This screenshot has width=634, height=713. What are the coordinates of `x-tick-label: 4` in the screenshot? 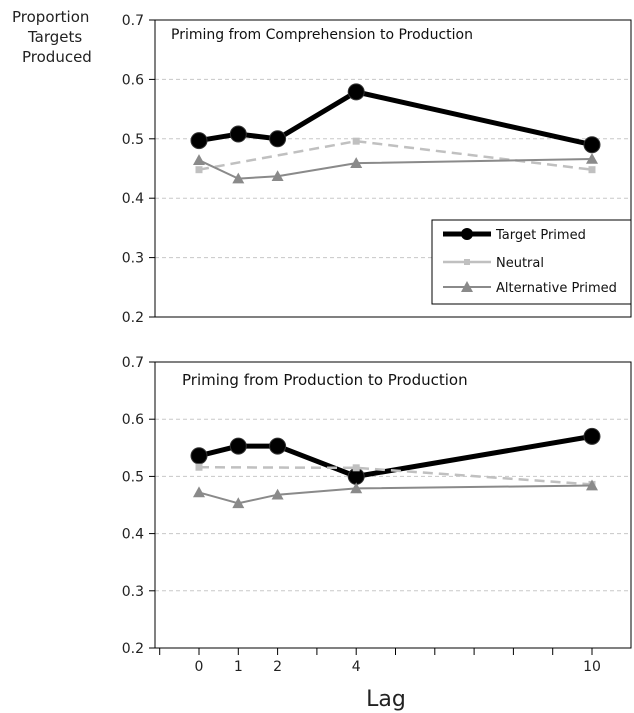 It's located at (356, 667).